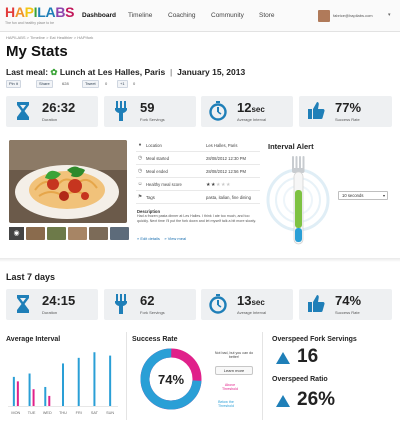 Image resolution: width=400 pixels, height=423 pixels. Describe the element at coordinates (363, 195) in the screenshot. I see `interval-select: 10 seconds ▾` at that location.